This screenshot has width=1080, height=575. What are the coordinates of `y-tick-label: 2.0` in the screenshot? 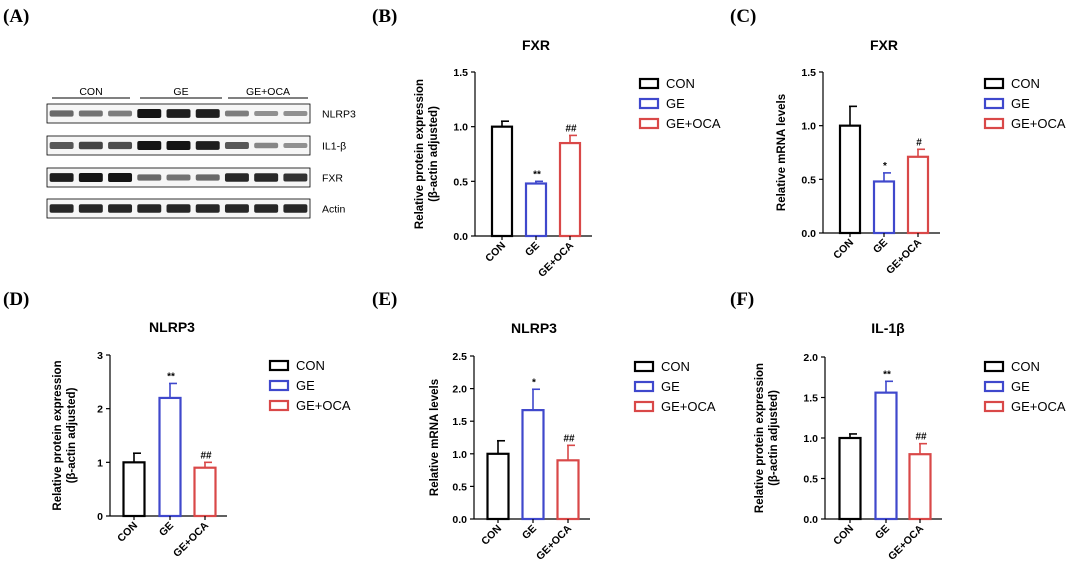 It's located at (459, 390).